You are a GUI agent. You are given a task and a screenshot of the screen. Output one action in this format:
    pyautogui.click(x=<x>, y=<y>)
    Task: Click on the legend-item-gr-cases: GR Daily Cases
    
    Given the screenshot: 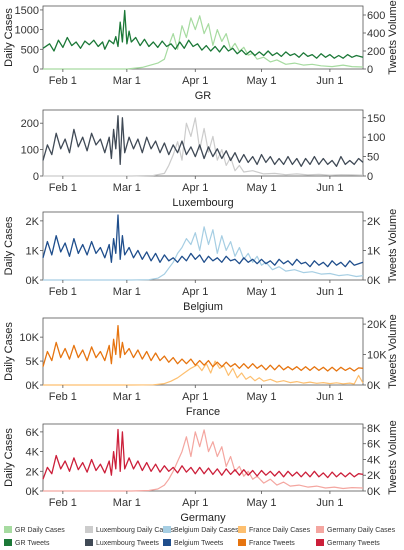 What is the action you would take?
    pyautogui.click(x=34, y=530)
    